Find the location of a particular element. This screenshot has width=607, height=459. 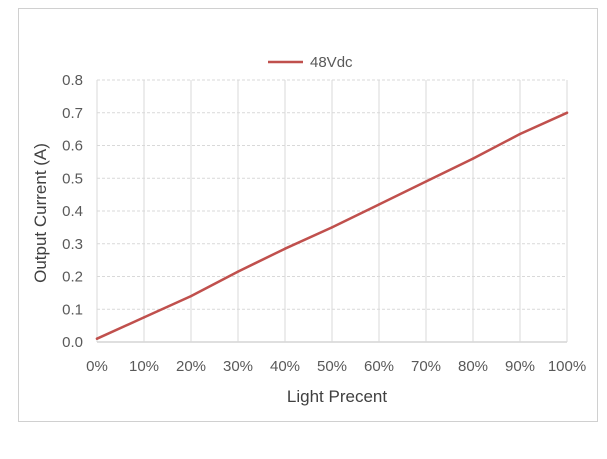

x-tick-label: 90% is located at coordinates (520, 366).